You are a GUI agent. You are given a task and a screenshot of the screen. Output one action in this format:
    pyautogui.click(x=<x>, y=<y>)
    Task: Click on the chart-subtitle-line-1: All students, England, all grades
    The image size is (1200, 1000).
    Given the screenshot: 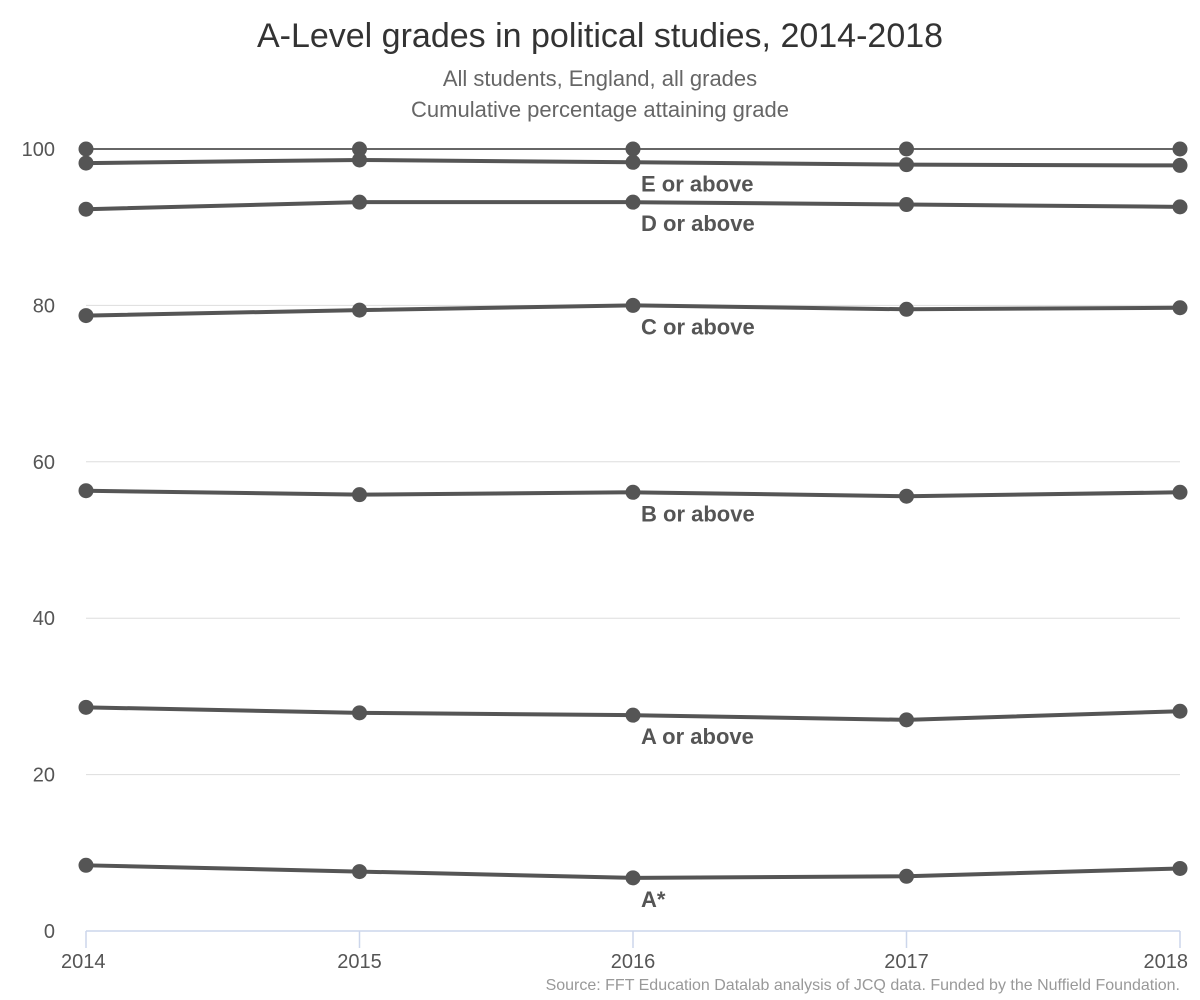 What is the action you would take?
    pyautogui.click(x=600, y=78)
    